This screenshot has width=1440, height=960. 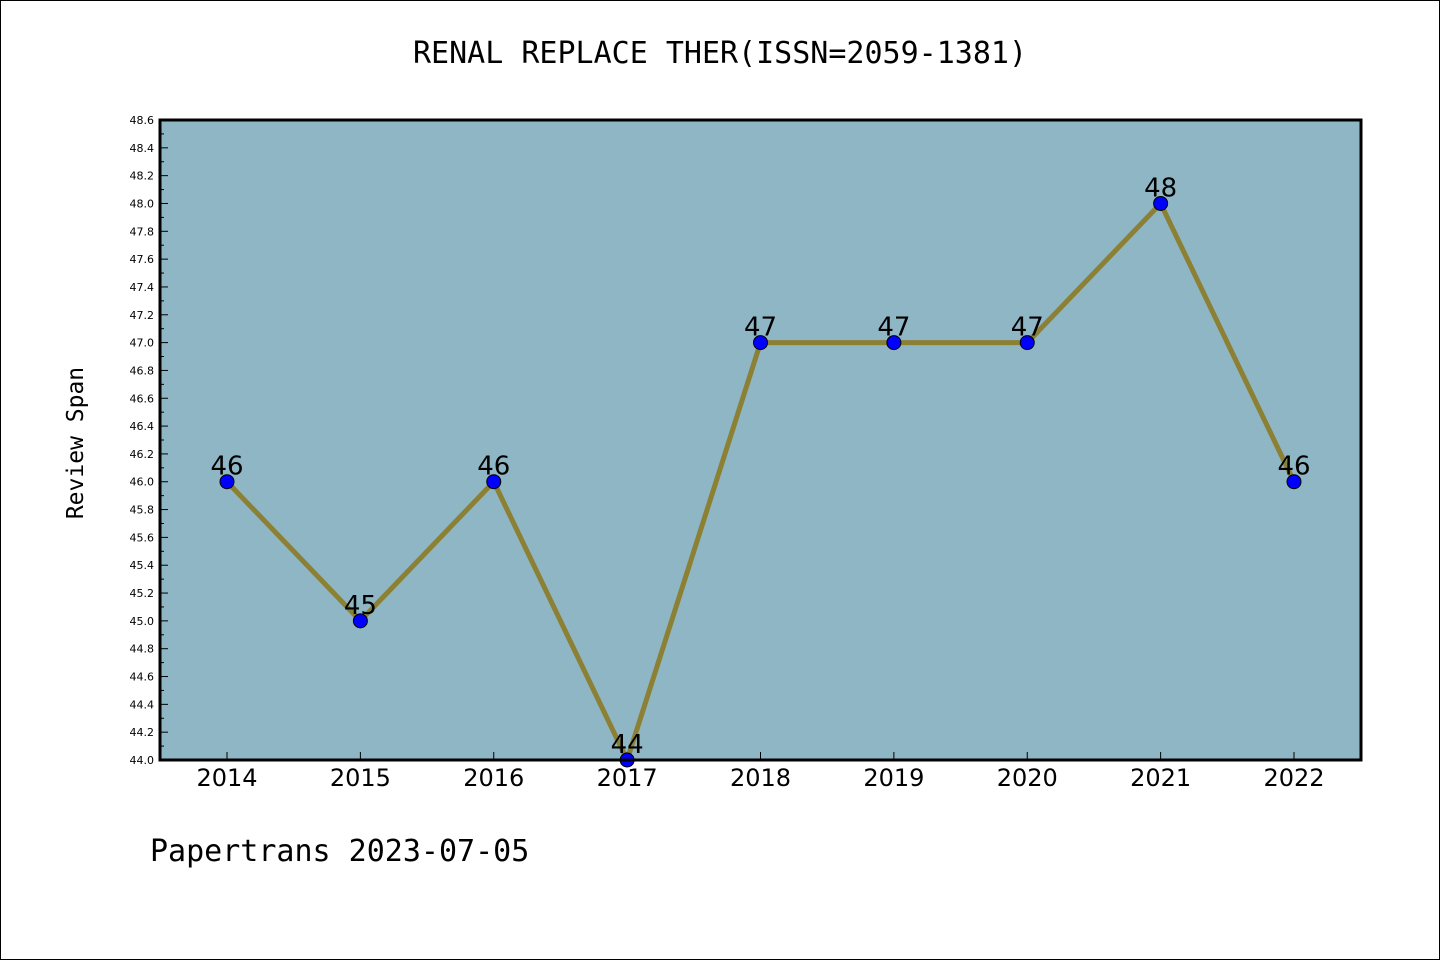 I want to click on y-tick-label: 48.4, so click(x=142, y=148).